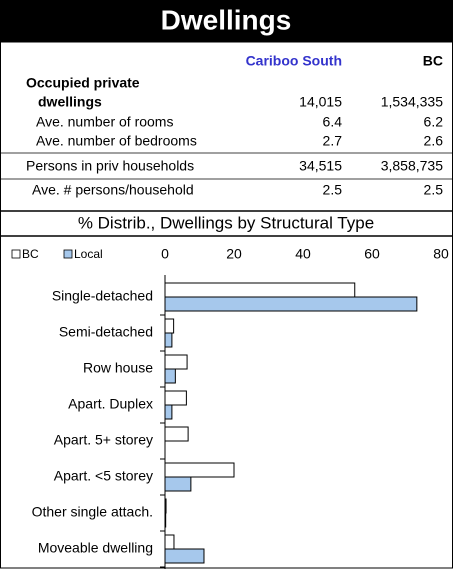  Describe the element at coordinates (294, 61) in the screenshot. I see `column-header: Cariboo South` at that location.